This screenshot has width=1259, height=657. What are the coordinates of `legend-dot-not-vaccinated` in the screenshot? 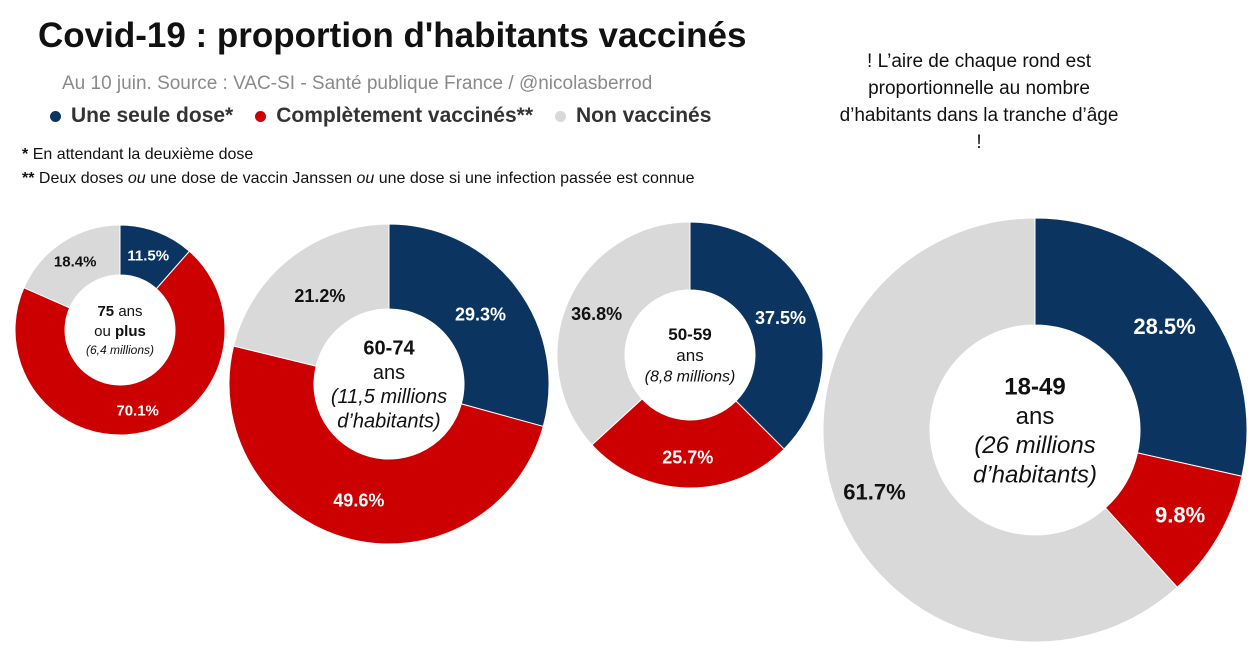 It's located at (561, 116).